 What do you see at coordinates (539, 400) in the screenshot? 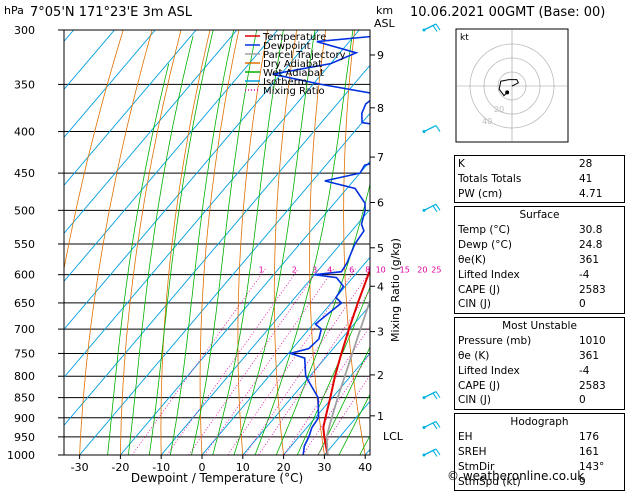
I see `panel-row: CIN (J)0` at bounding box center [539, 400].